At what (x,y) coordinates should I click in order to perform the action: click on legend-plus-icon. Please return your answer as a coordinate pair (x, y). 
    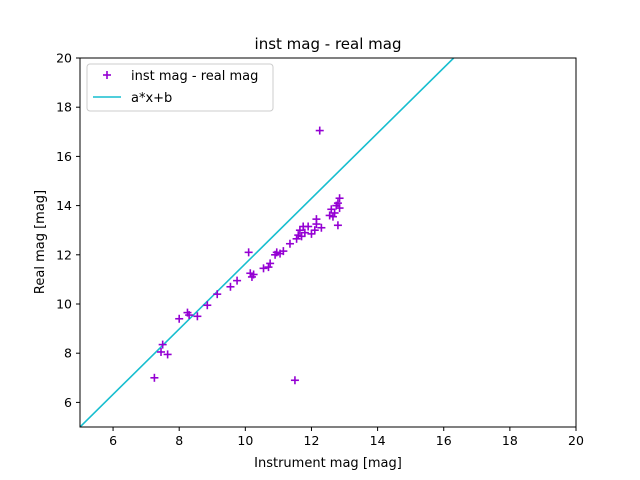
    Looking at the image, I should click on (107, 75).